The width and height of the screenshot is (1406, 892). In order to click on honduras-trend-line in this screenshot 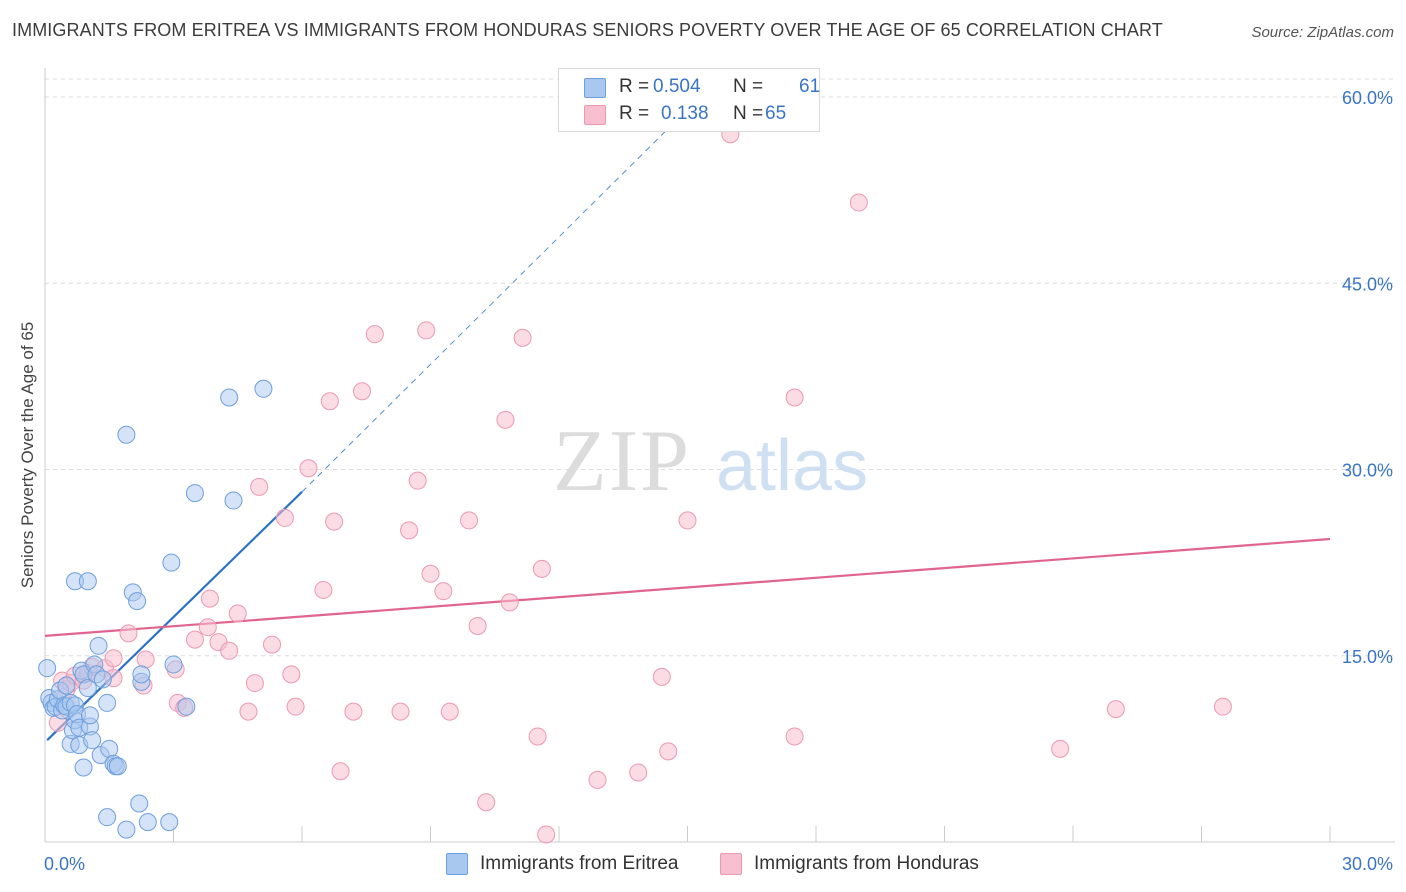, I will do `click(687, 587)`.